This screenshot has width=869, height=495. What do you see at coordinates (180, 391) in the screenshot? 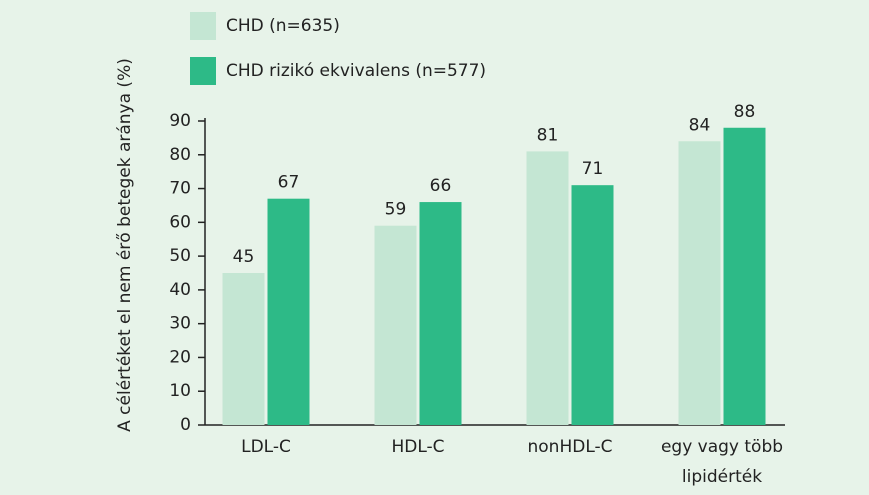
I see `y-tick-label: 10` at bounding box center [180, 391].